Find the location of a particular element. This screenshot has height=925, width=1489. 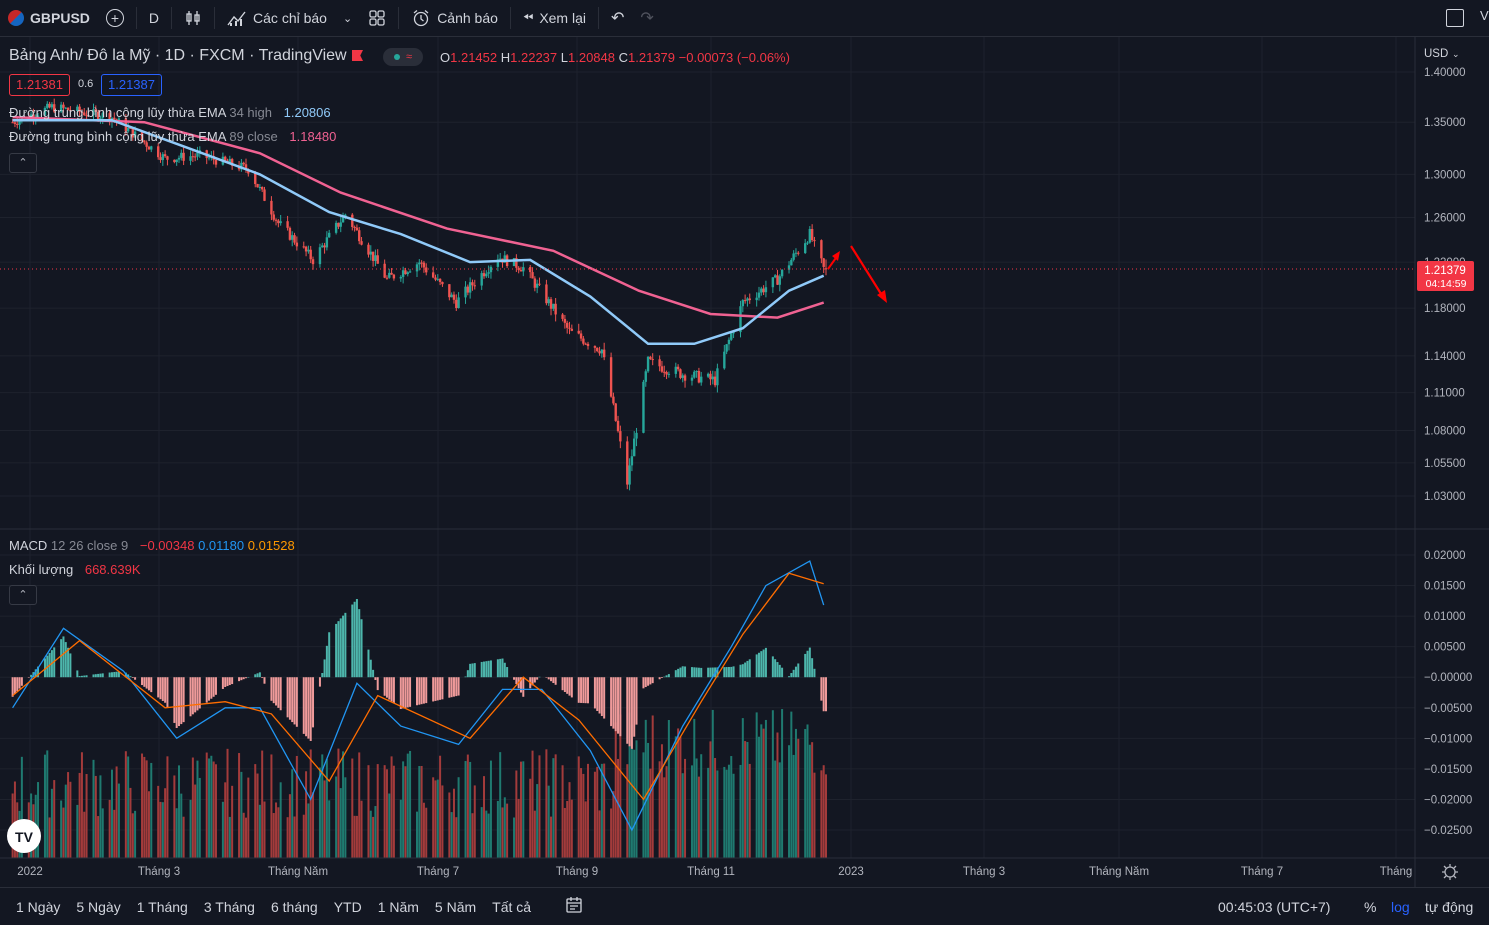

chart-type-button is located at coordinates (193, 18).